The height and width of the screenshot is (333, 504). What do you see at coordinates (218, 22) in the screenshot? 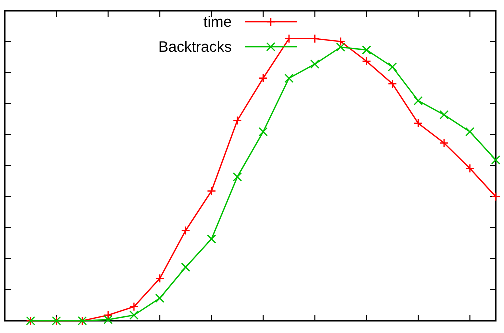
I see `legend-label: time` at bounding box center [218, 22].